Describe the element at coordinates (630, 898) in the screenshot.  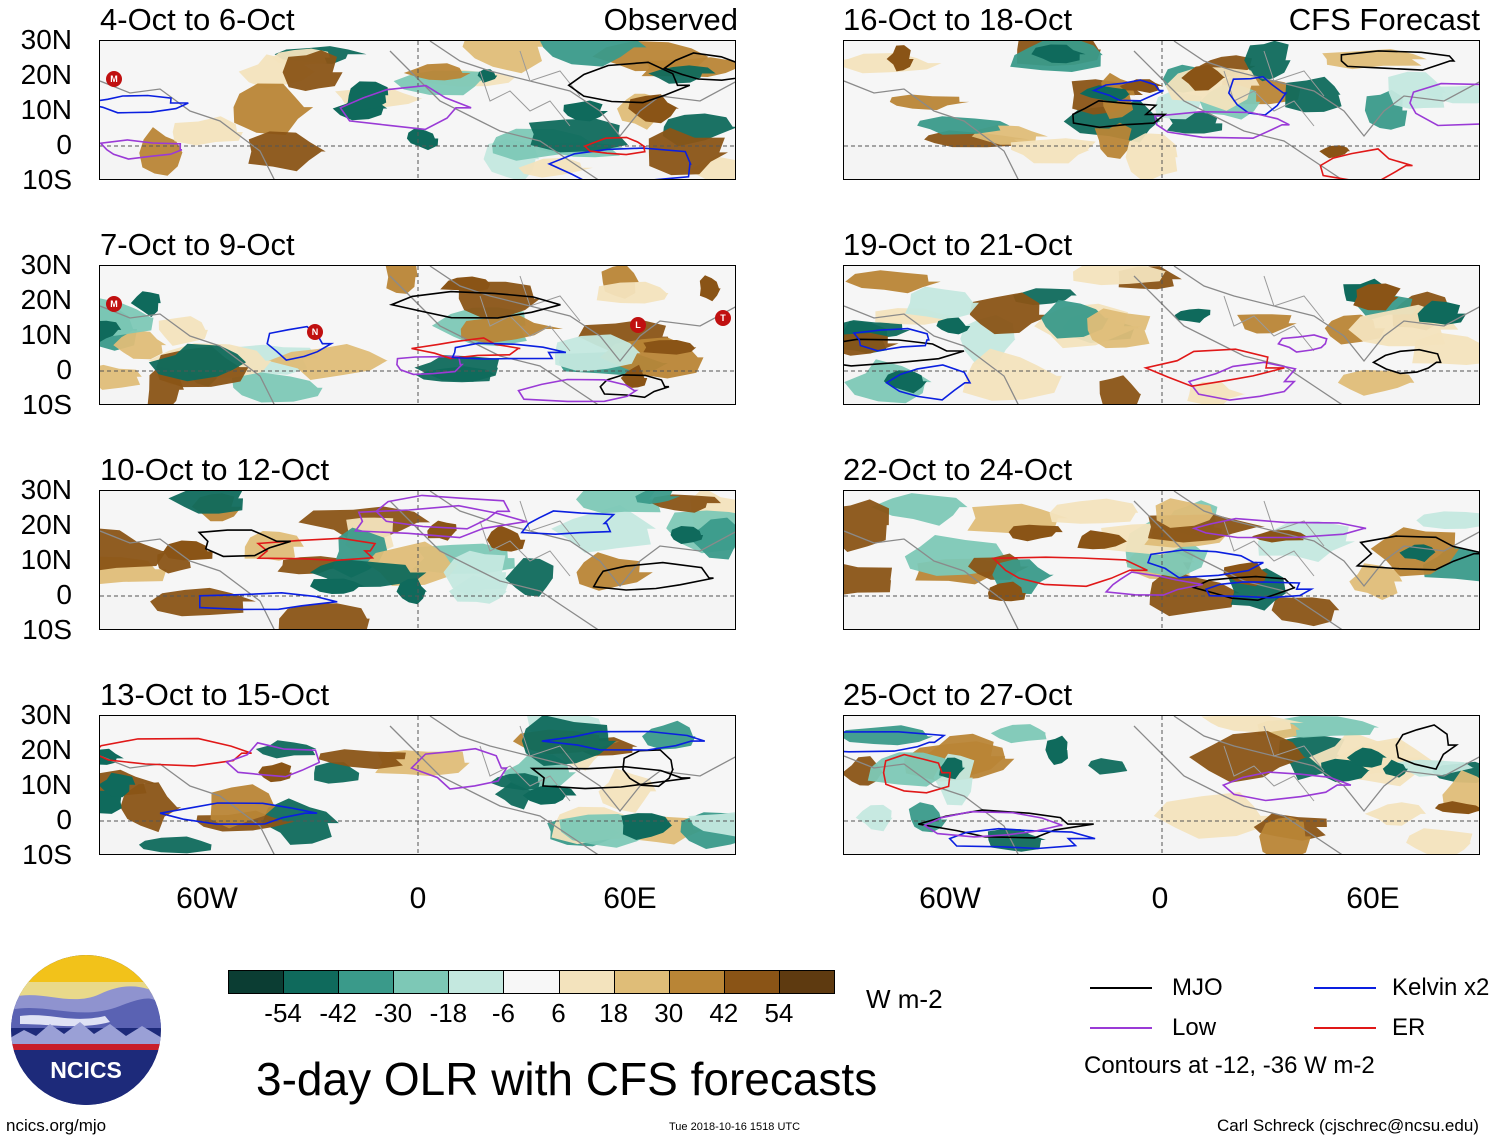
I see `lon-label-left-60e: 60E` at that location.